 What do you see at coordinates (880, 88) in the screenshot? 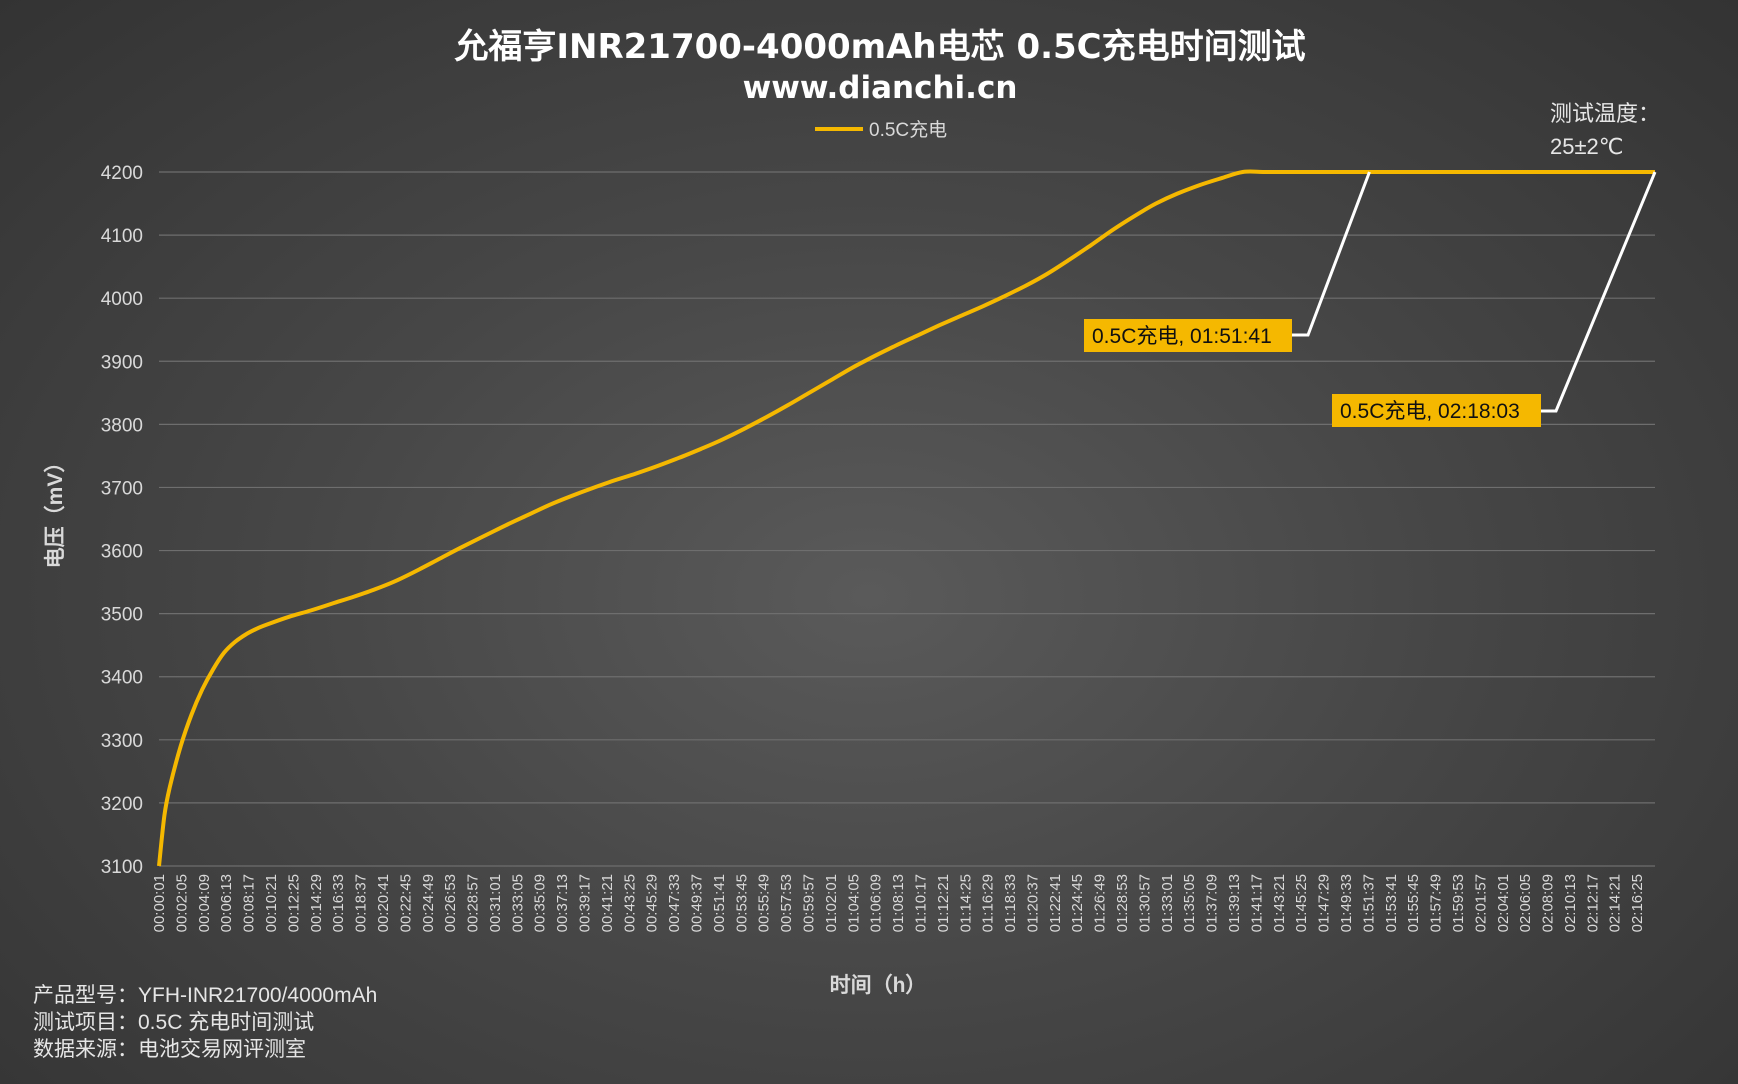
I see `chart-subtitle: www.dianchi.cn` at bounding box center [880, 88].